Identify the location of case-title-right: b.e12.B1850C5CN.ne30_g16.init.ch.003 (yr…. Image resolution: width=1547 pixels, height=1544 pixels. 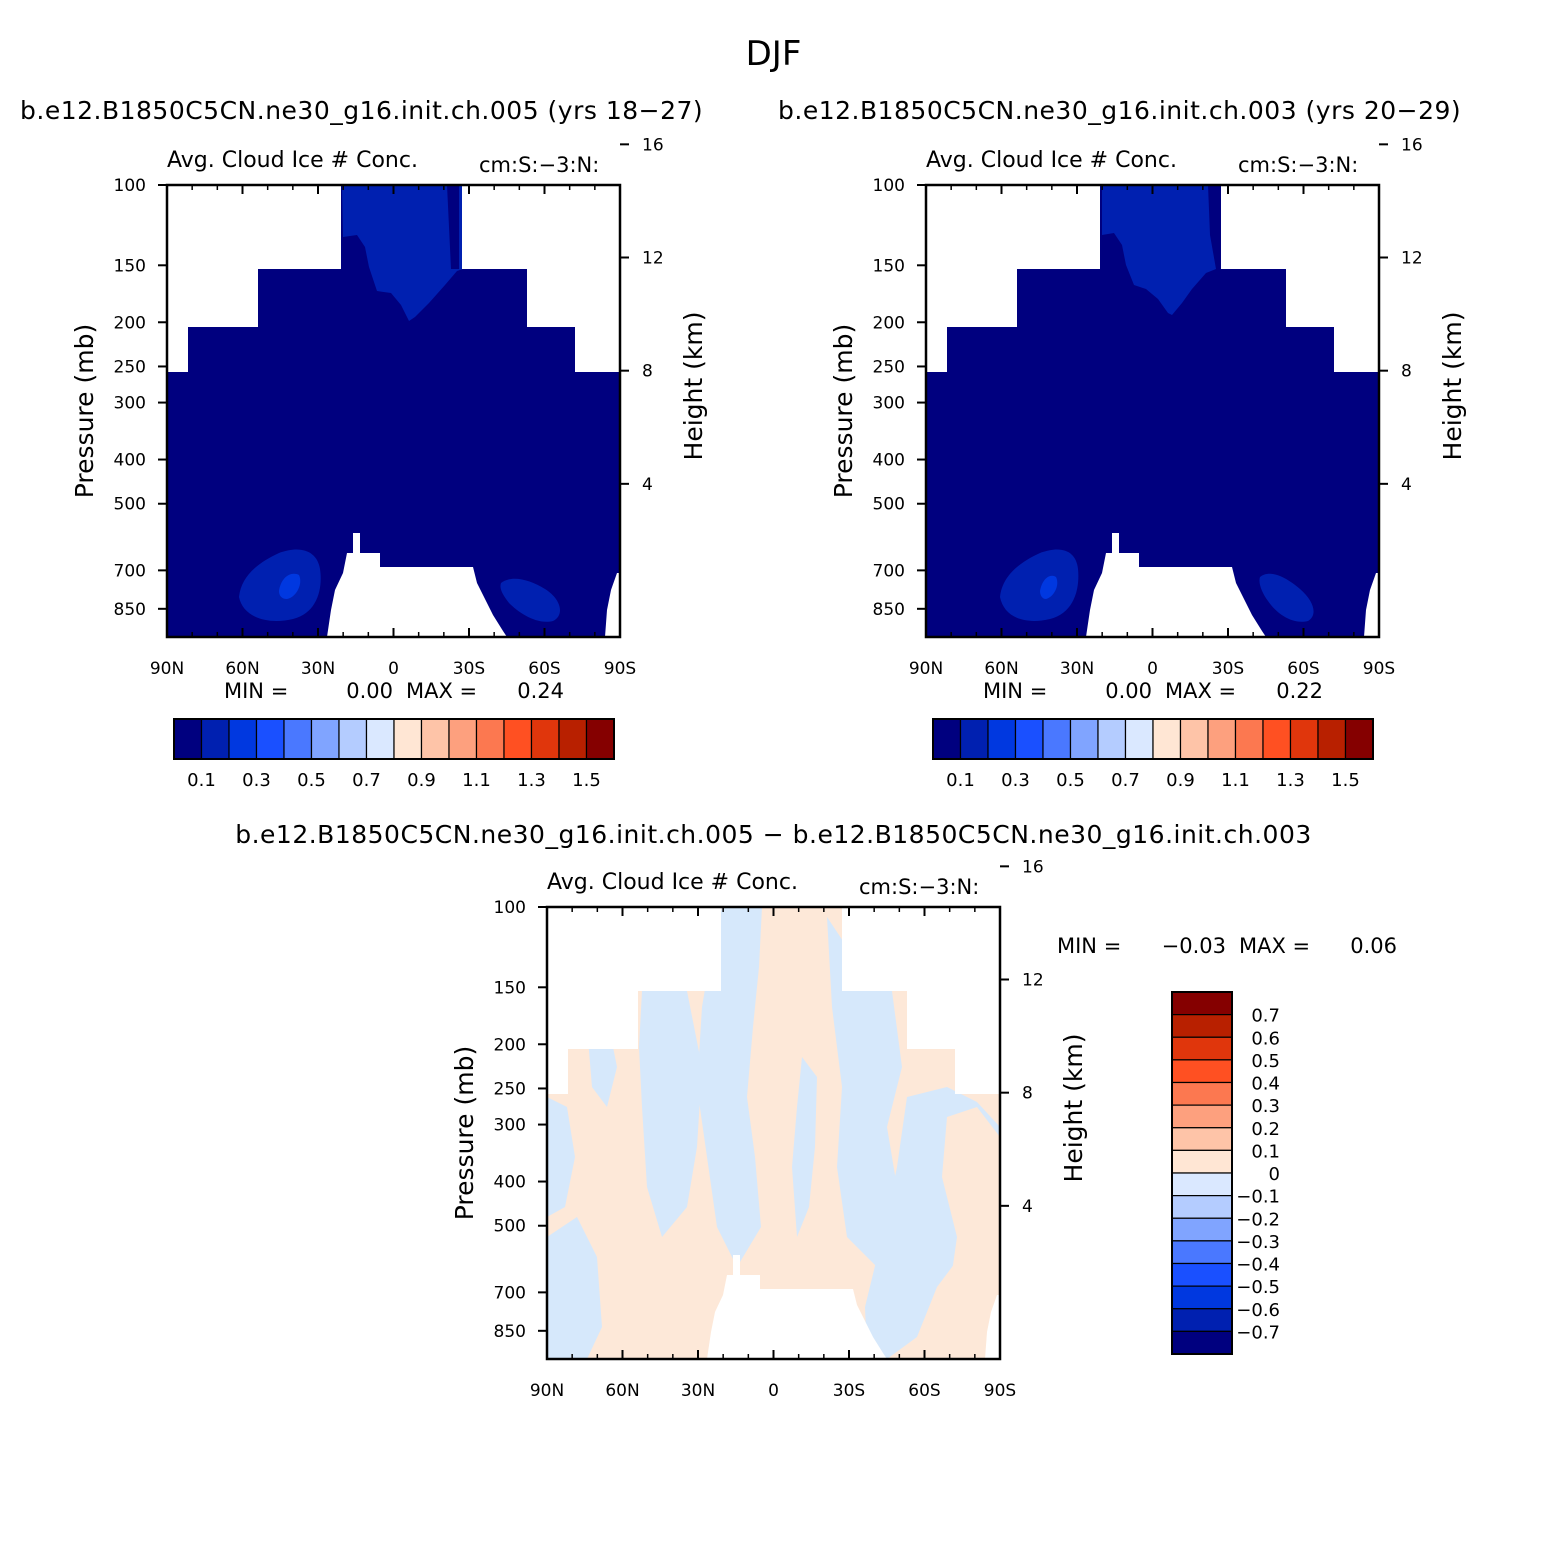
(1120, 110).